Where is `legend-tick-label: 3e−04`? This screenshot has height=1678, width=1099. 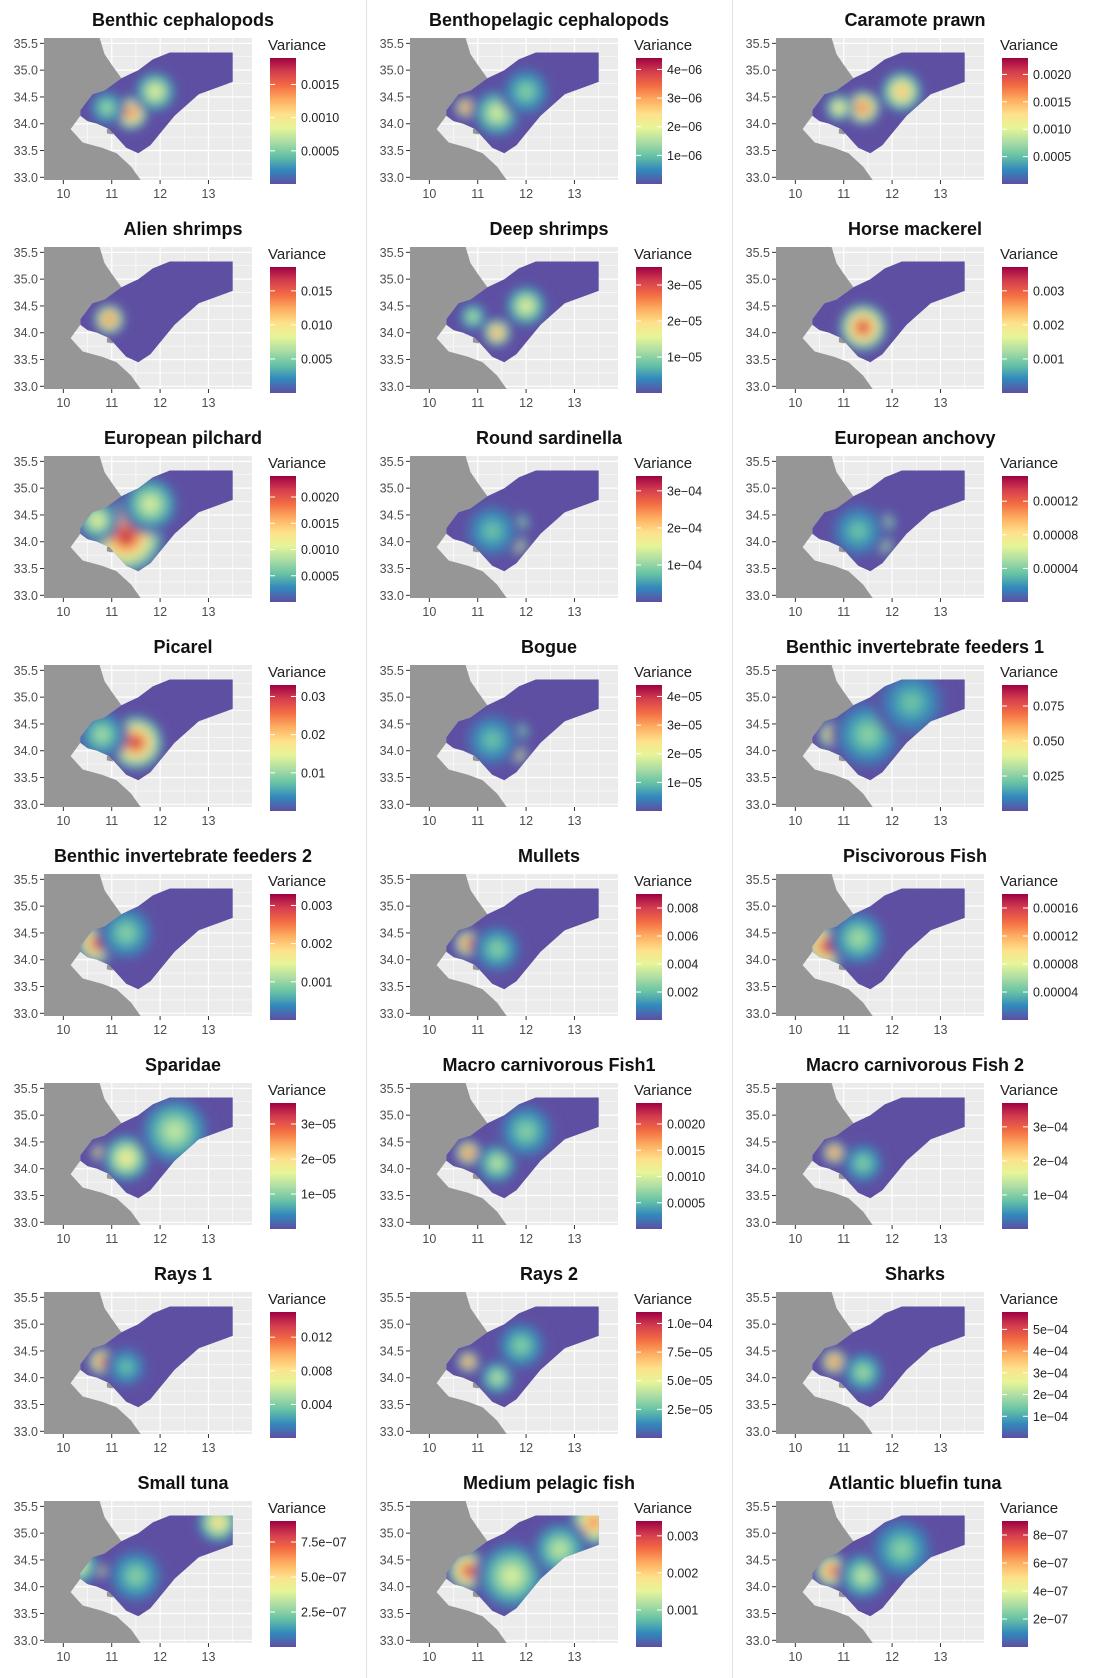 legend-tick-label: 3e−04 is located at coordinates (684, 491).